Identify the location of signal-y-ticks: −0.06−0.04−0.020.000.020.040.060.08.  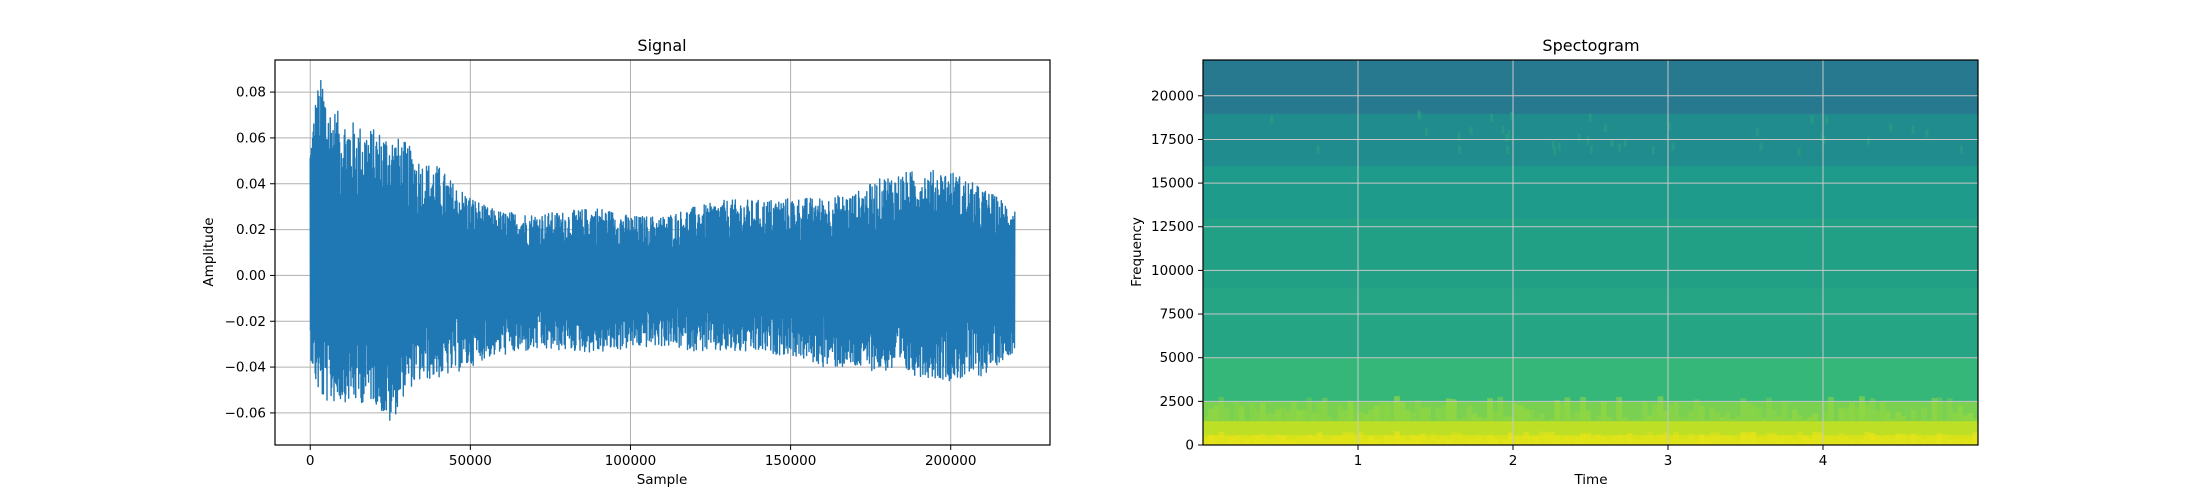
(250, 253).